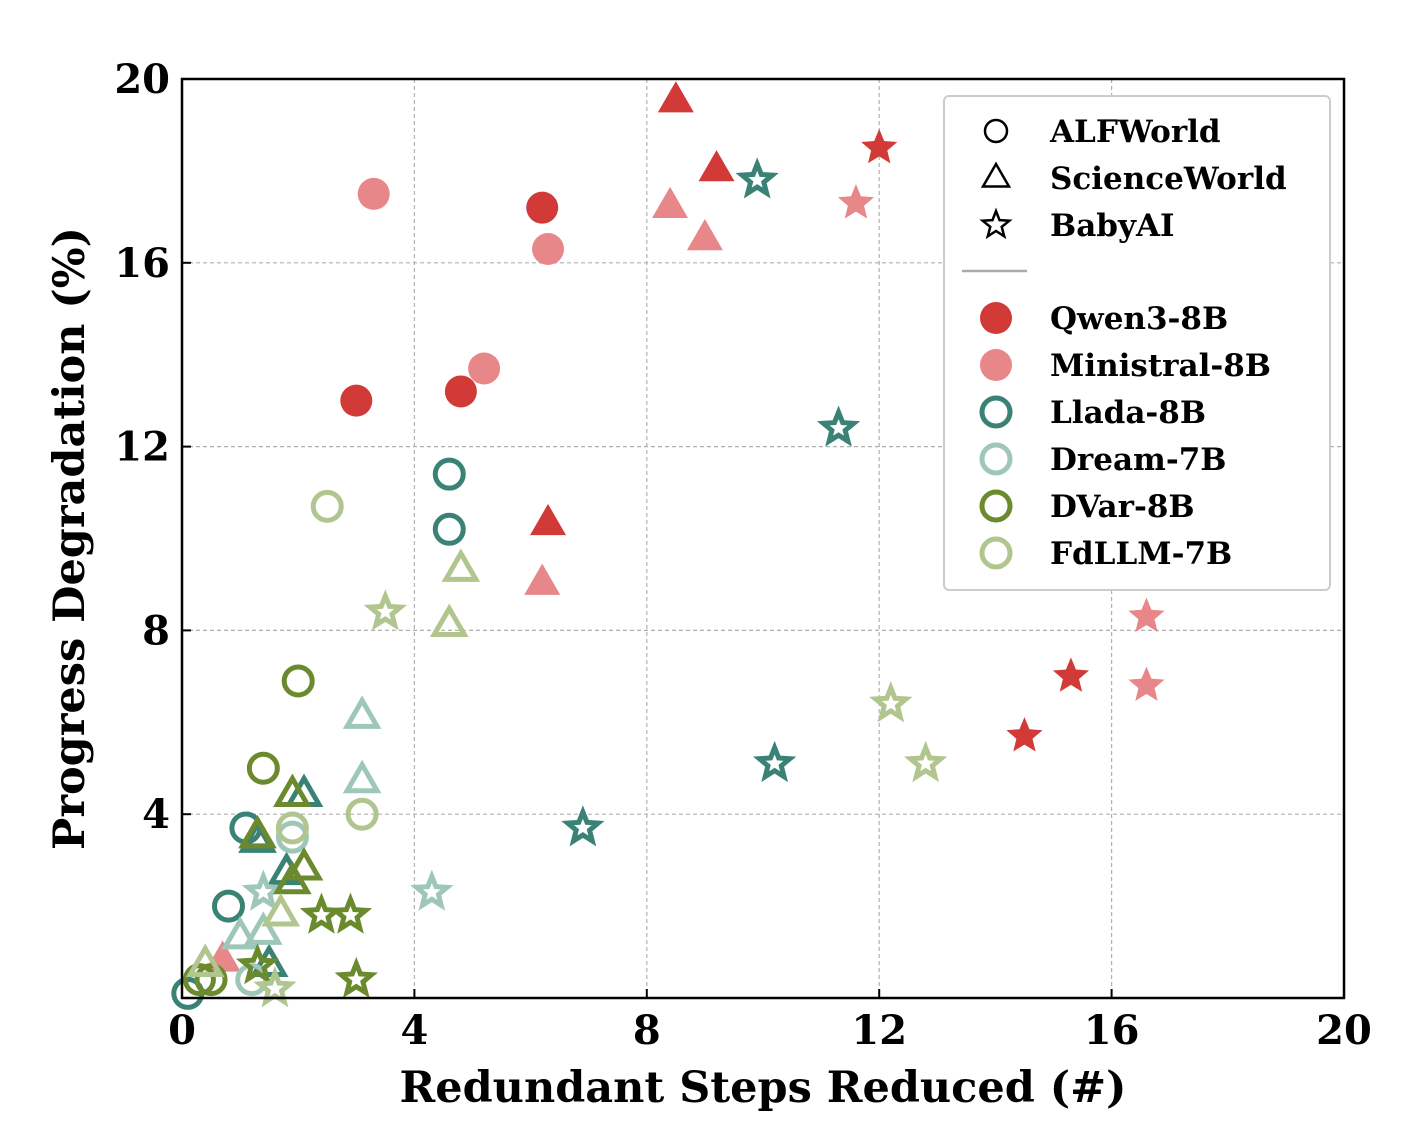 The width and height of the screenshot is (1412, 1138). I want to click on legend-label: BabyAI, so click(1112, 226).